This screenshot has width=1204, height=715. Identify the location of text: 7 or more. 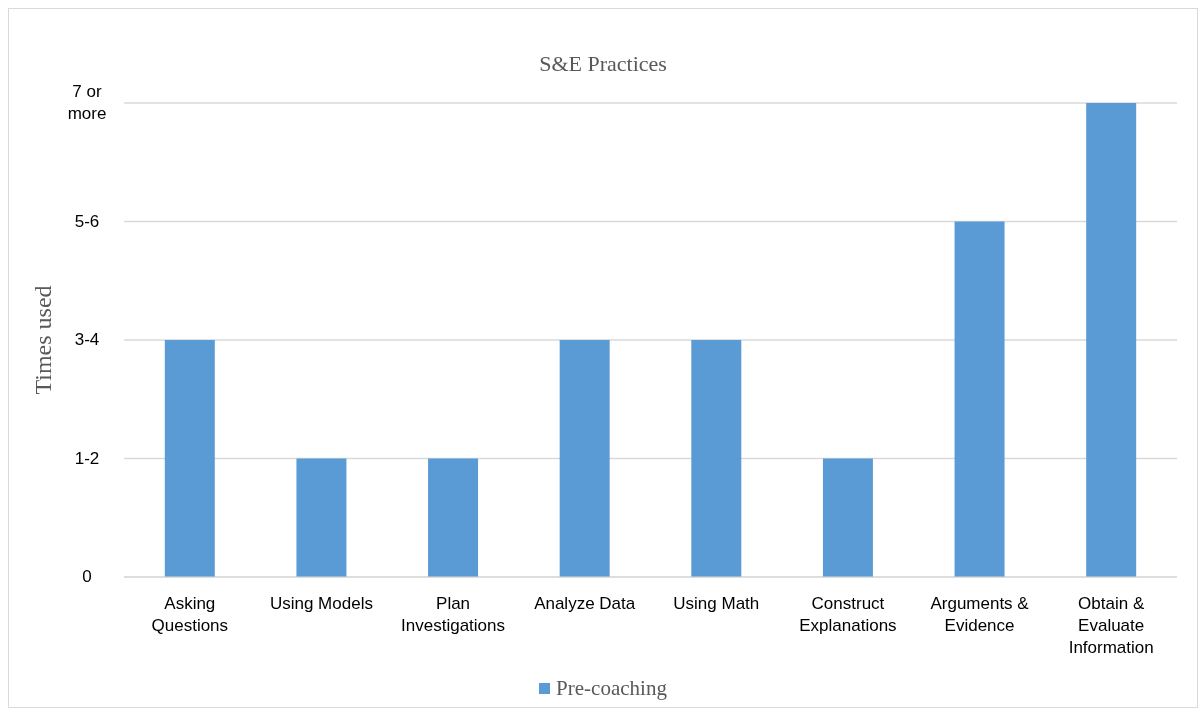
(87, 103).